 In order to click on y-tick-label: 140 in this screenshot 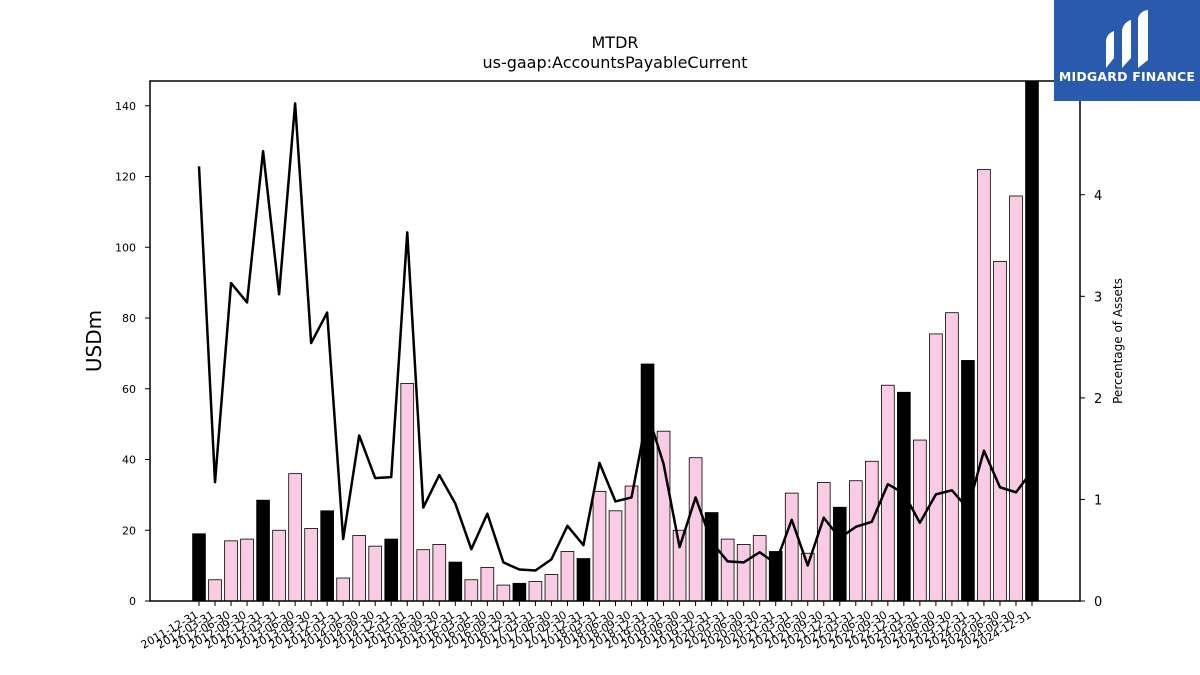, I will do `click(125, 106)`.